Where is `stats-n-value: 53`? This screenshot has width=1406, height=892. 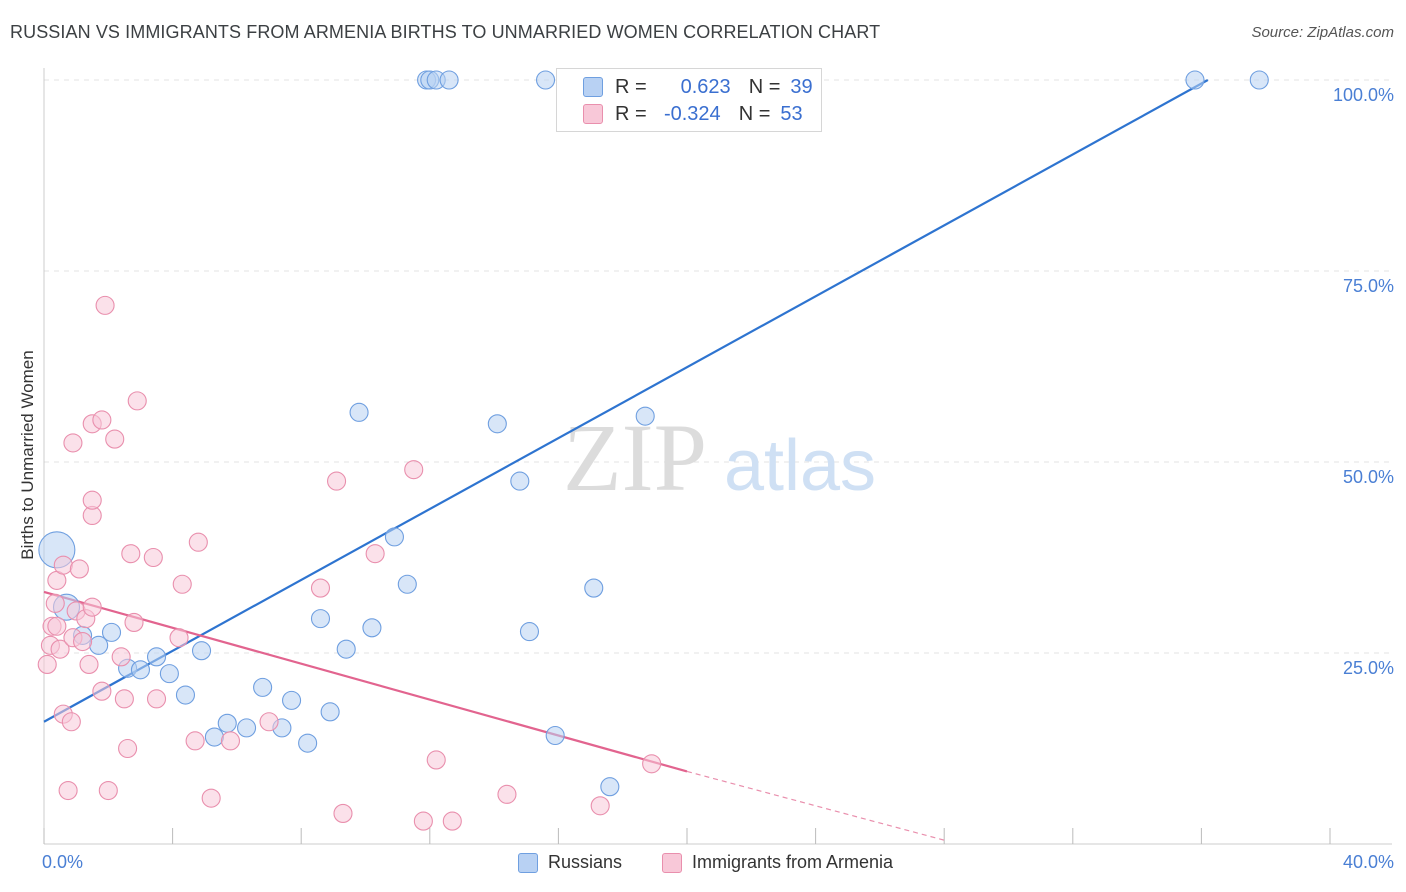 stats-n-value: 53 is located at coordinates (791, 113).